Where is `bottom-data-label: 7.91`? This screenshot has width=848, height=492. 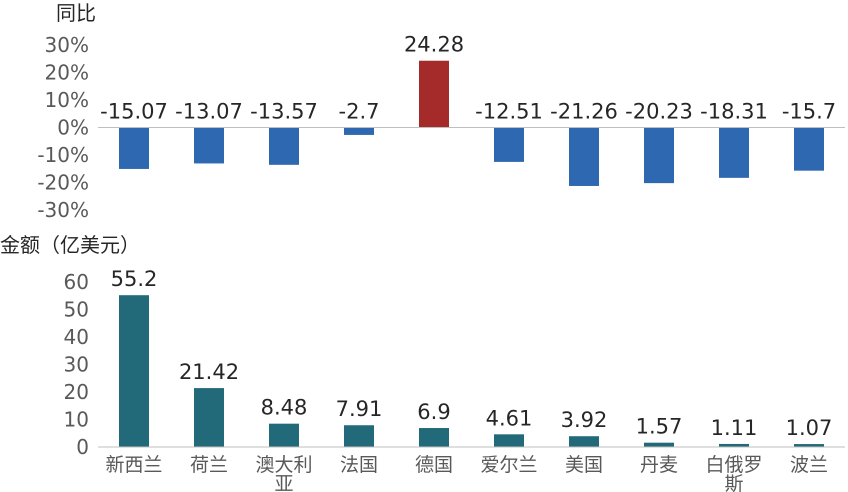 bottom-data-label: 7.91 is located at coordinates (359, 409).